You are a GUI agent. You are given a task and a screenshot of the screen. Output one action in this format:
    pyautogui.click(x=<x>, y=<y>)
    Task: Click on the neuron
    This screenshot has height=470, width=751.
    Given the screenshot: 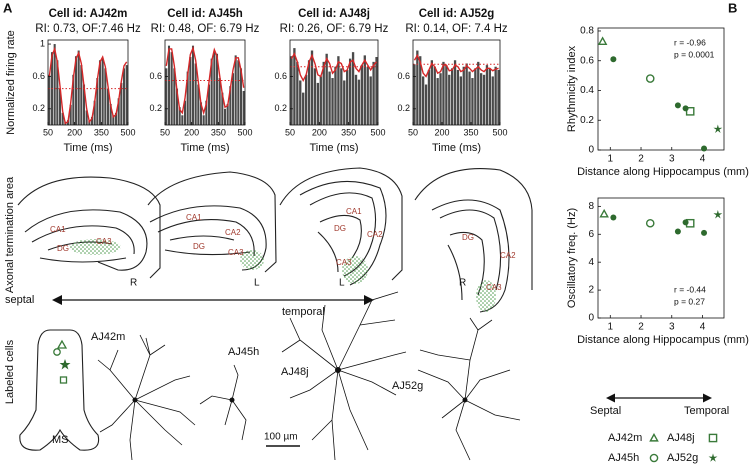 What is the action you would take?
    pyautogui.click(x=146, y=397)
    